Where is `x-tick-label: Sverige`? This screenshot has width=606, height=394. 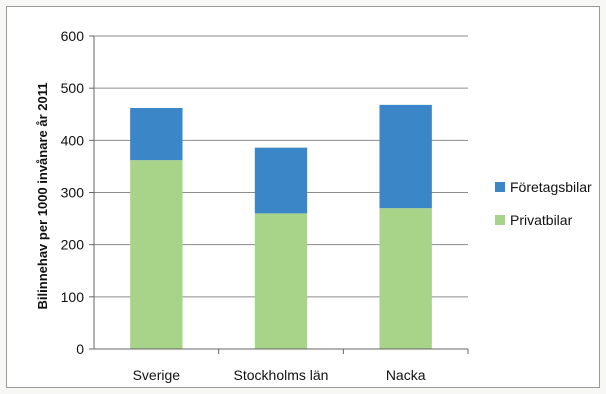
x-tick-label: Sverige is located at coordinates (157, 375).